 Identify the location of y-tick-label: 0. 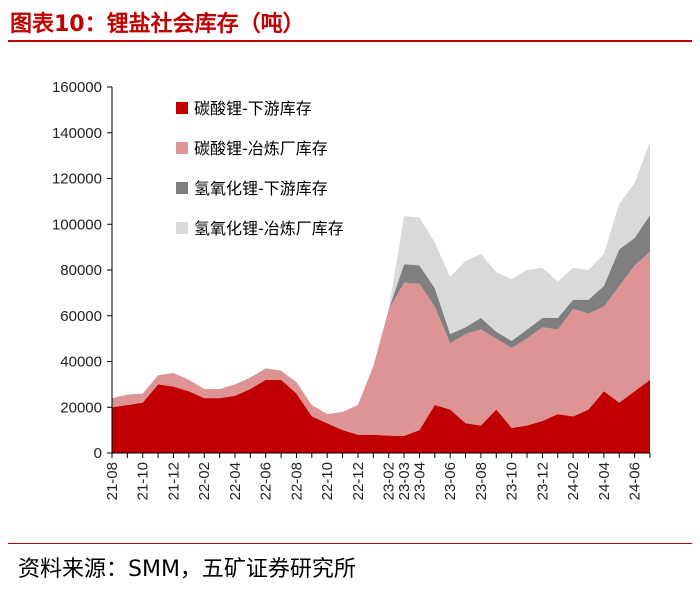
(98, 453).